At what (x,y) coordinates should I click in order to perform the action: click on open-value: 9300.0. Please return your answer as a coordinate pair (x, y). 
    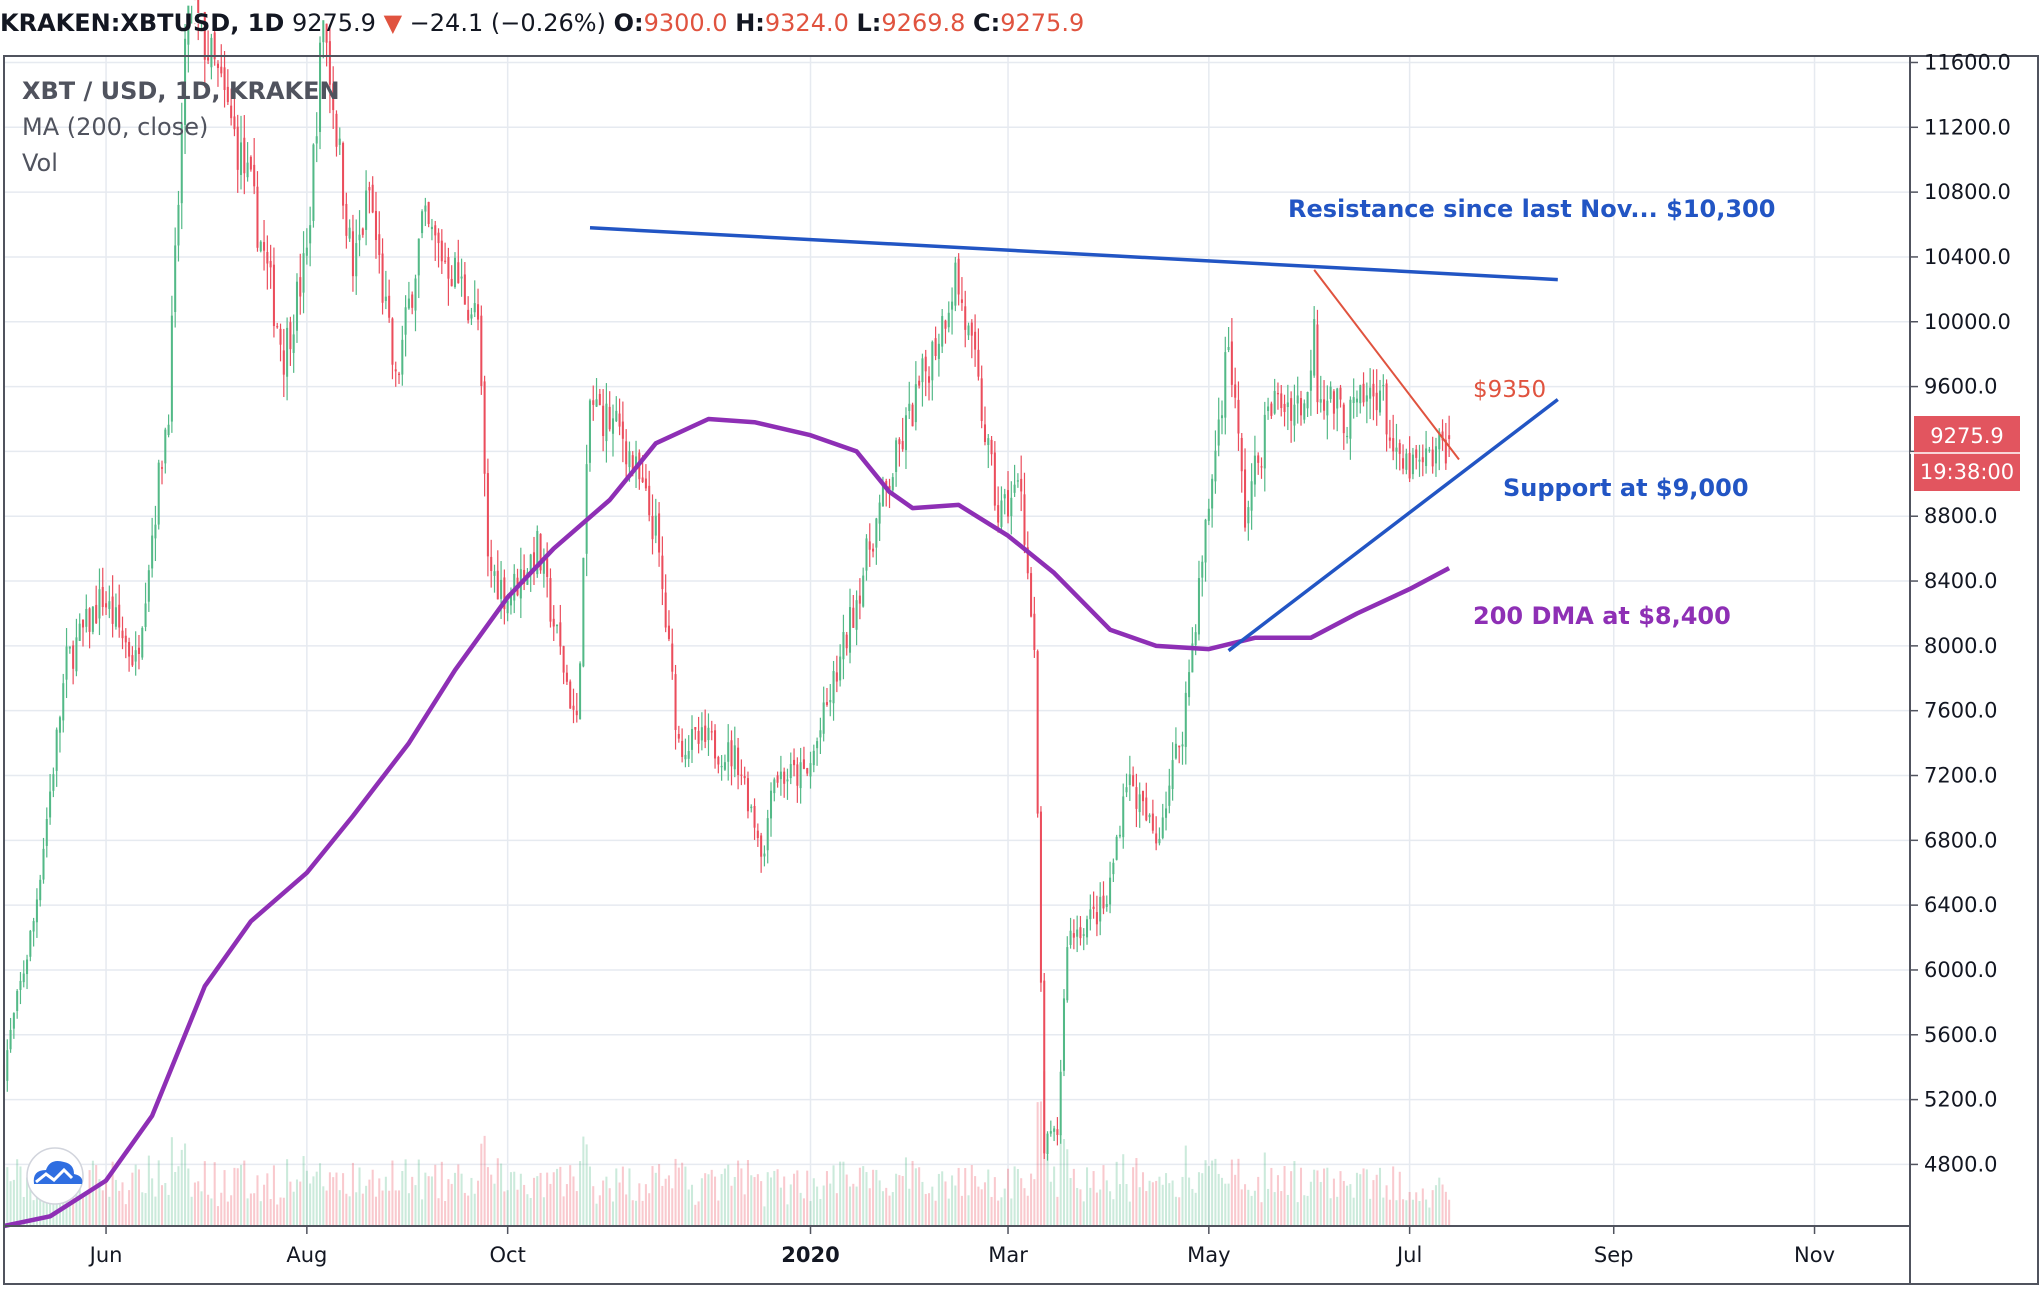
    Looking at the image, I should click on (685, 23).